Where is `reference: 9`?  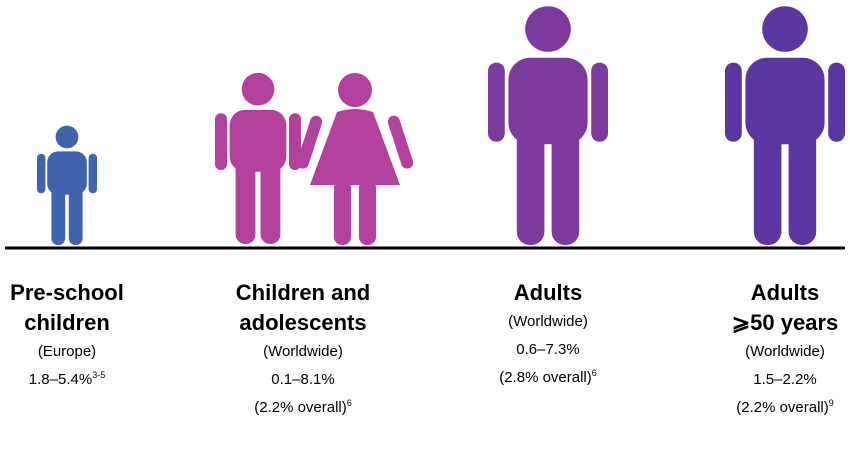 reference: 9 is located at coordinates (831, 403).